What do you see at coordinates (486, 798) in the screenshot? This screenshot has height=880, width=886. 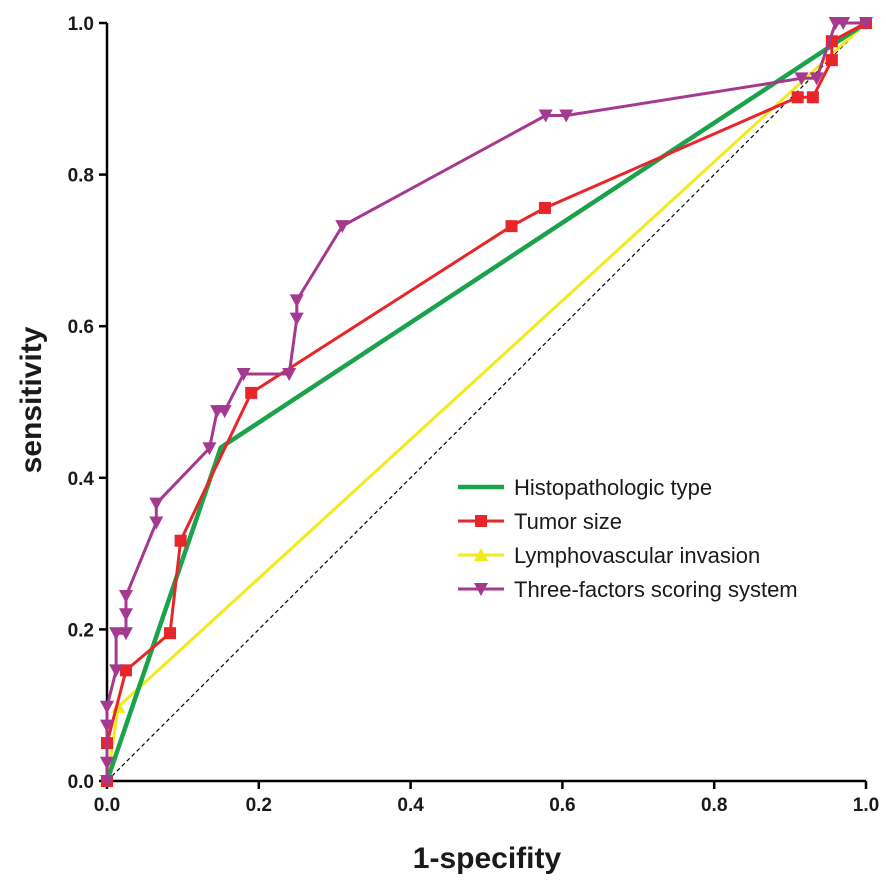 I see `x-axis-ticks: 0.0 0.2 0.4 0.6 0.8 1.0` at bounding box center [486, 798].